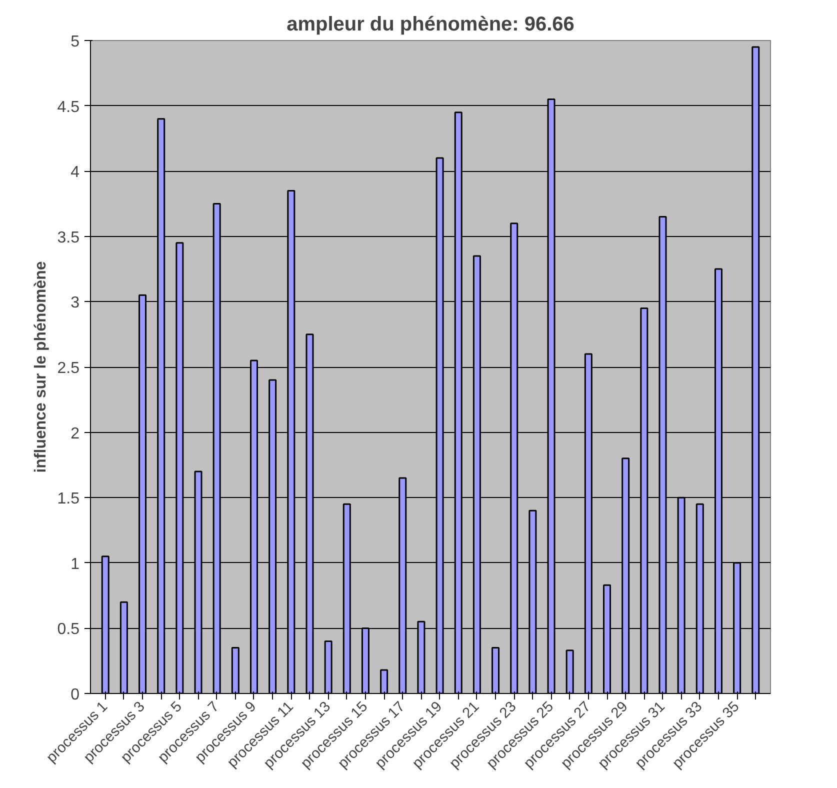  I want to click on y-tick-label: 3.5, so click(68, 237).